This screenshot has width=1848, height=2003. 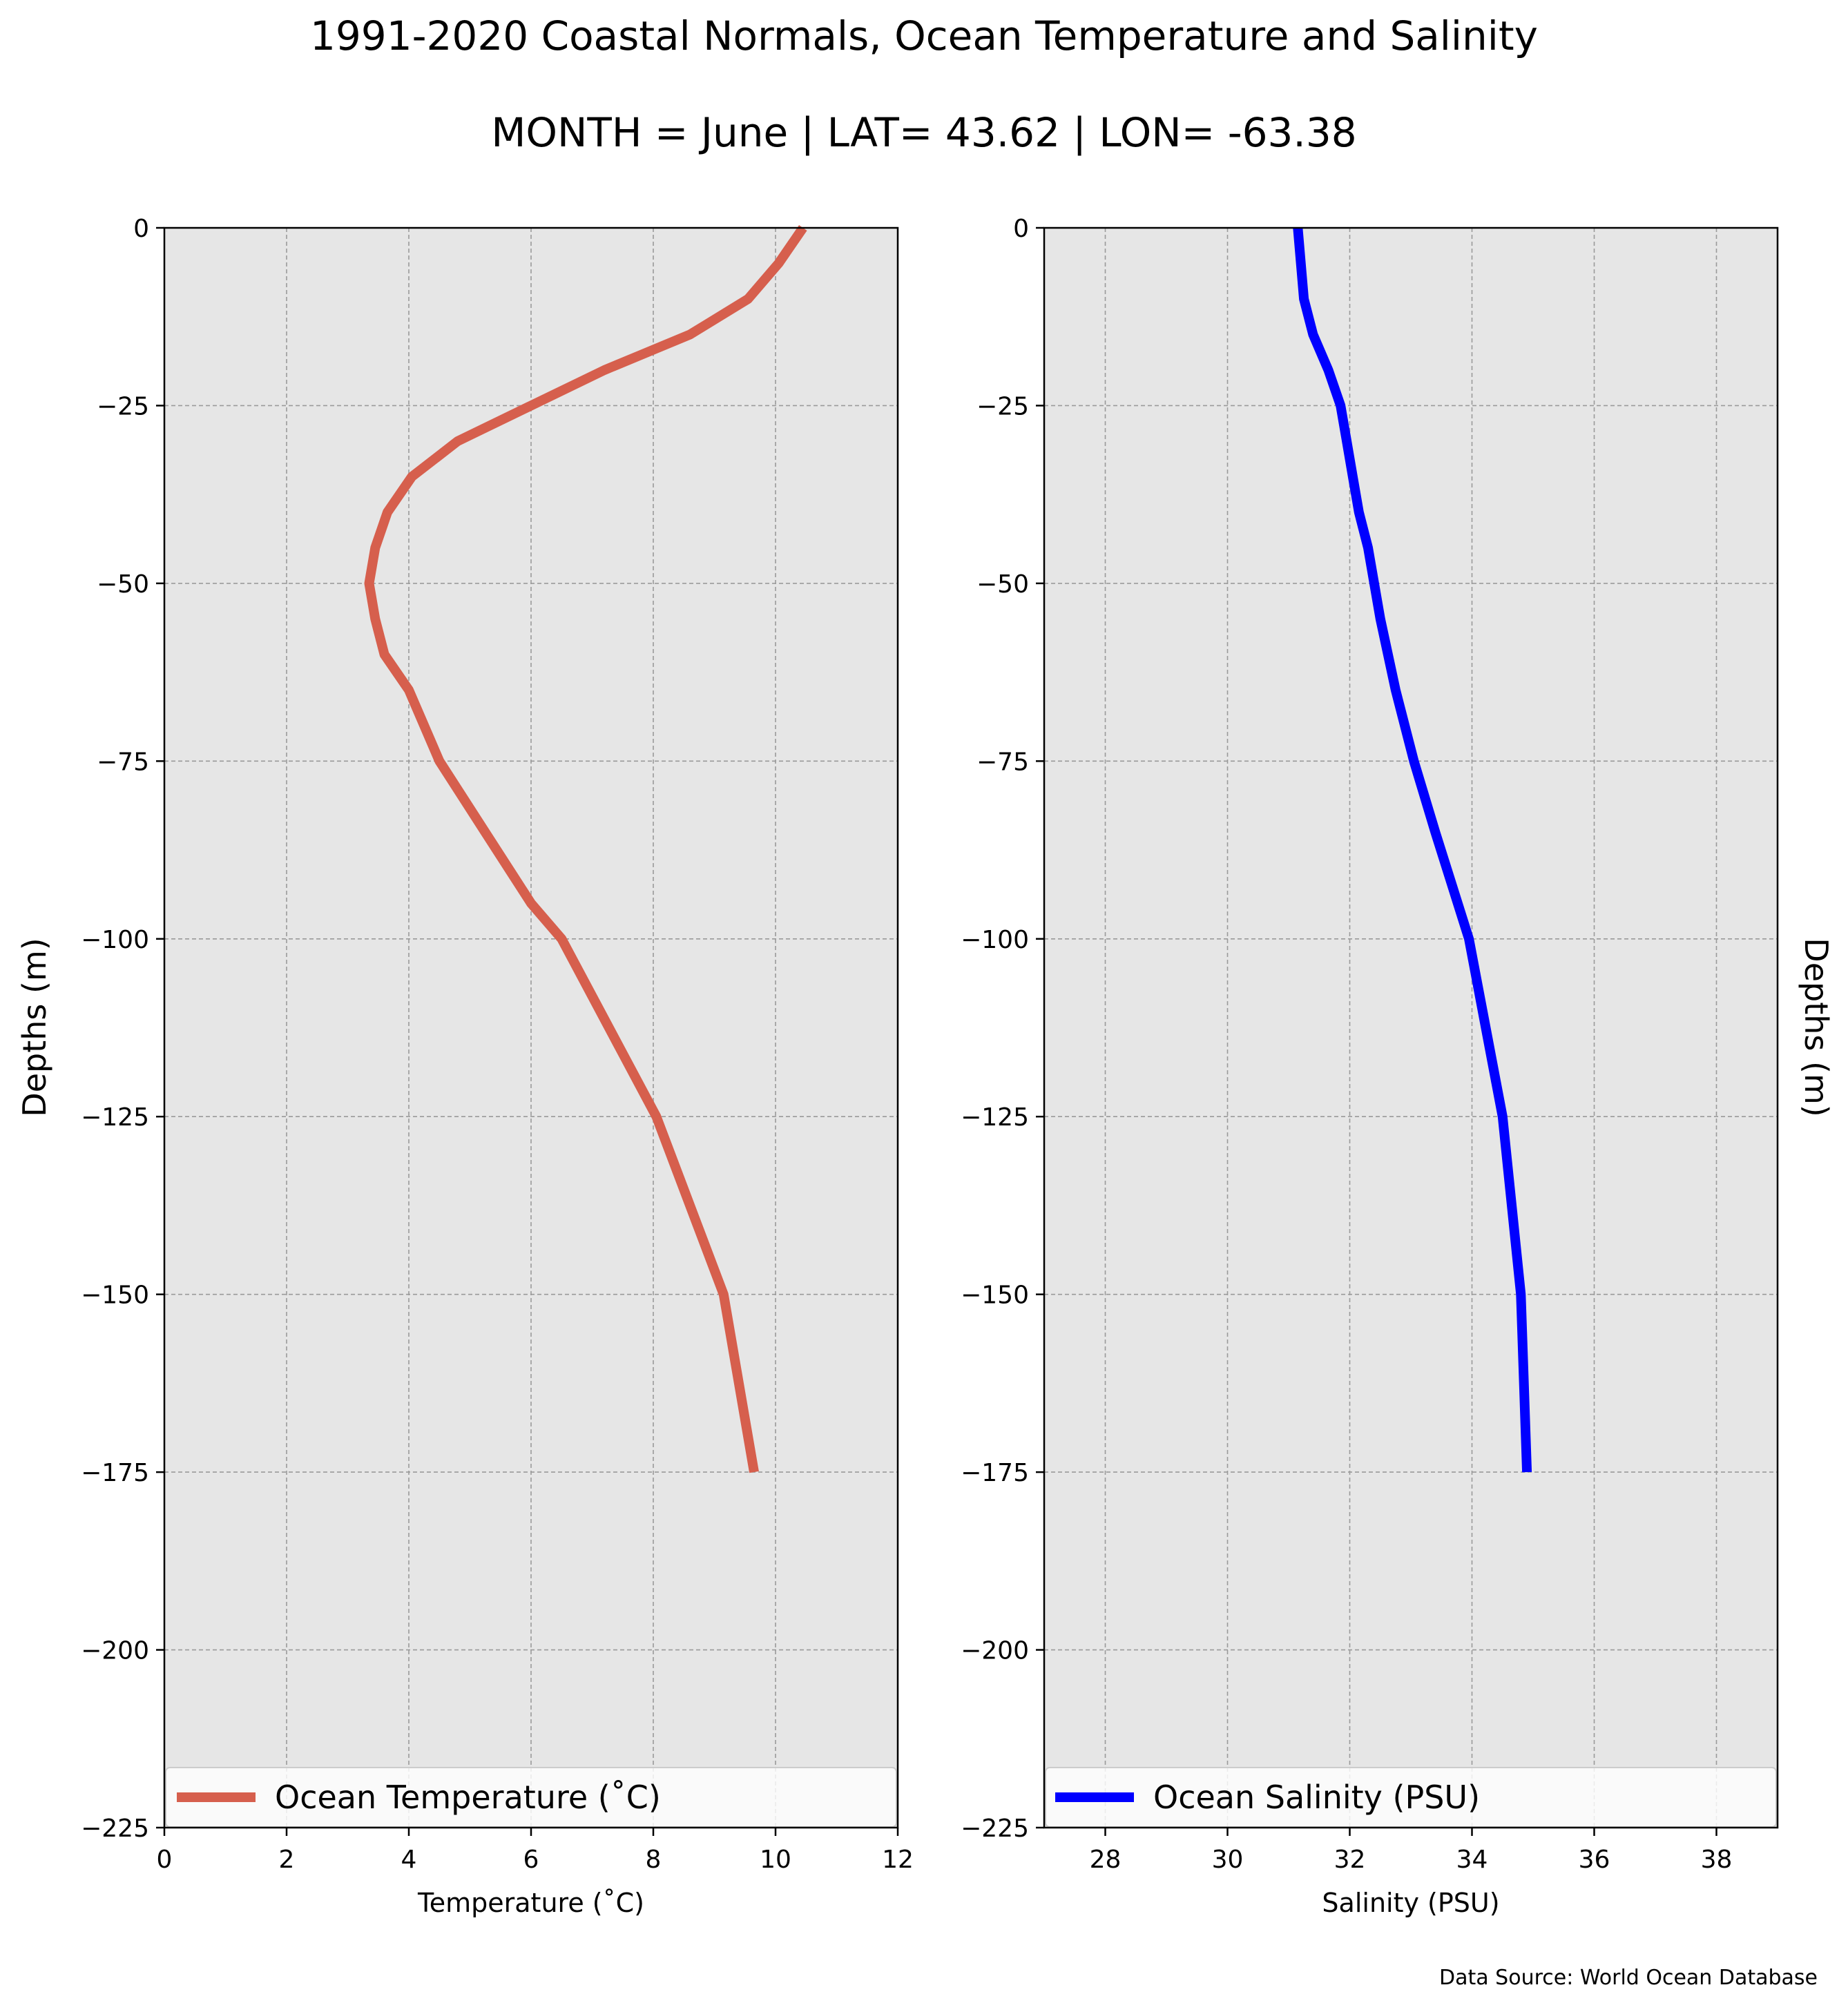 What do you see at coordinates (1350, 1860) in the screenshot?
I see `x-tick-label: 32` at bounding box center [1350, 1860].